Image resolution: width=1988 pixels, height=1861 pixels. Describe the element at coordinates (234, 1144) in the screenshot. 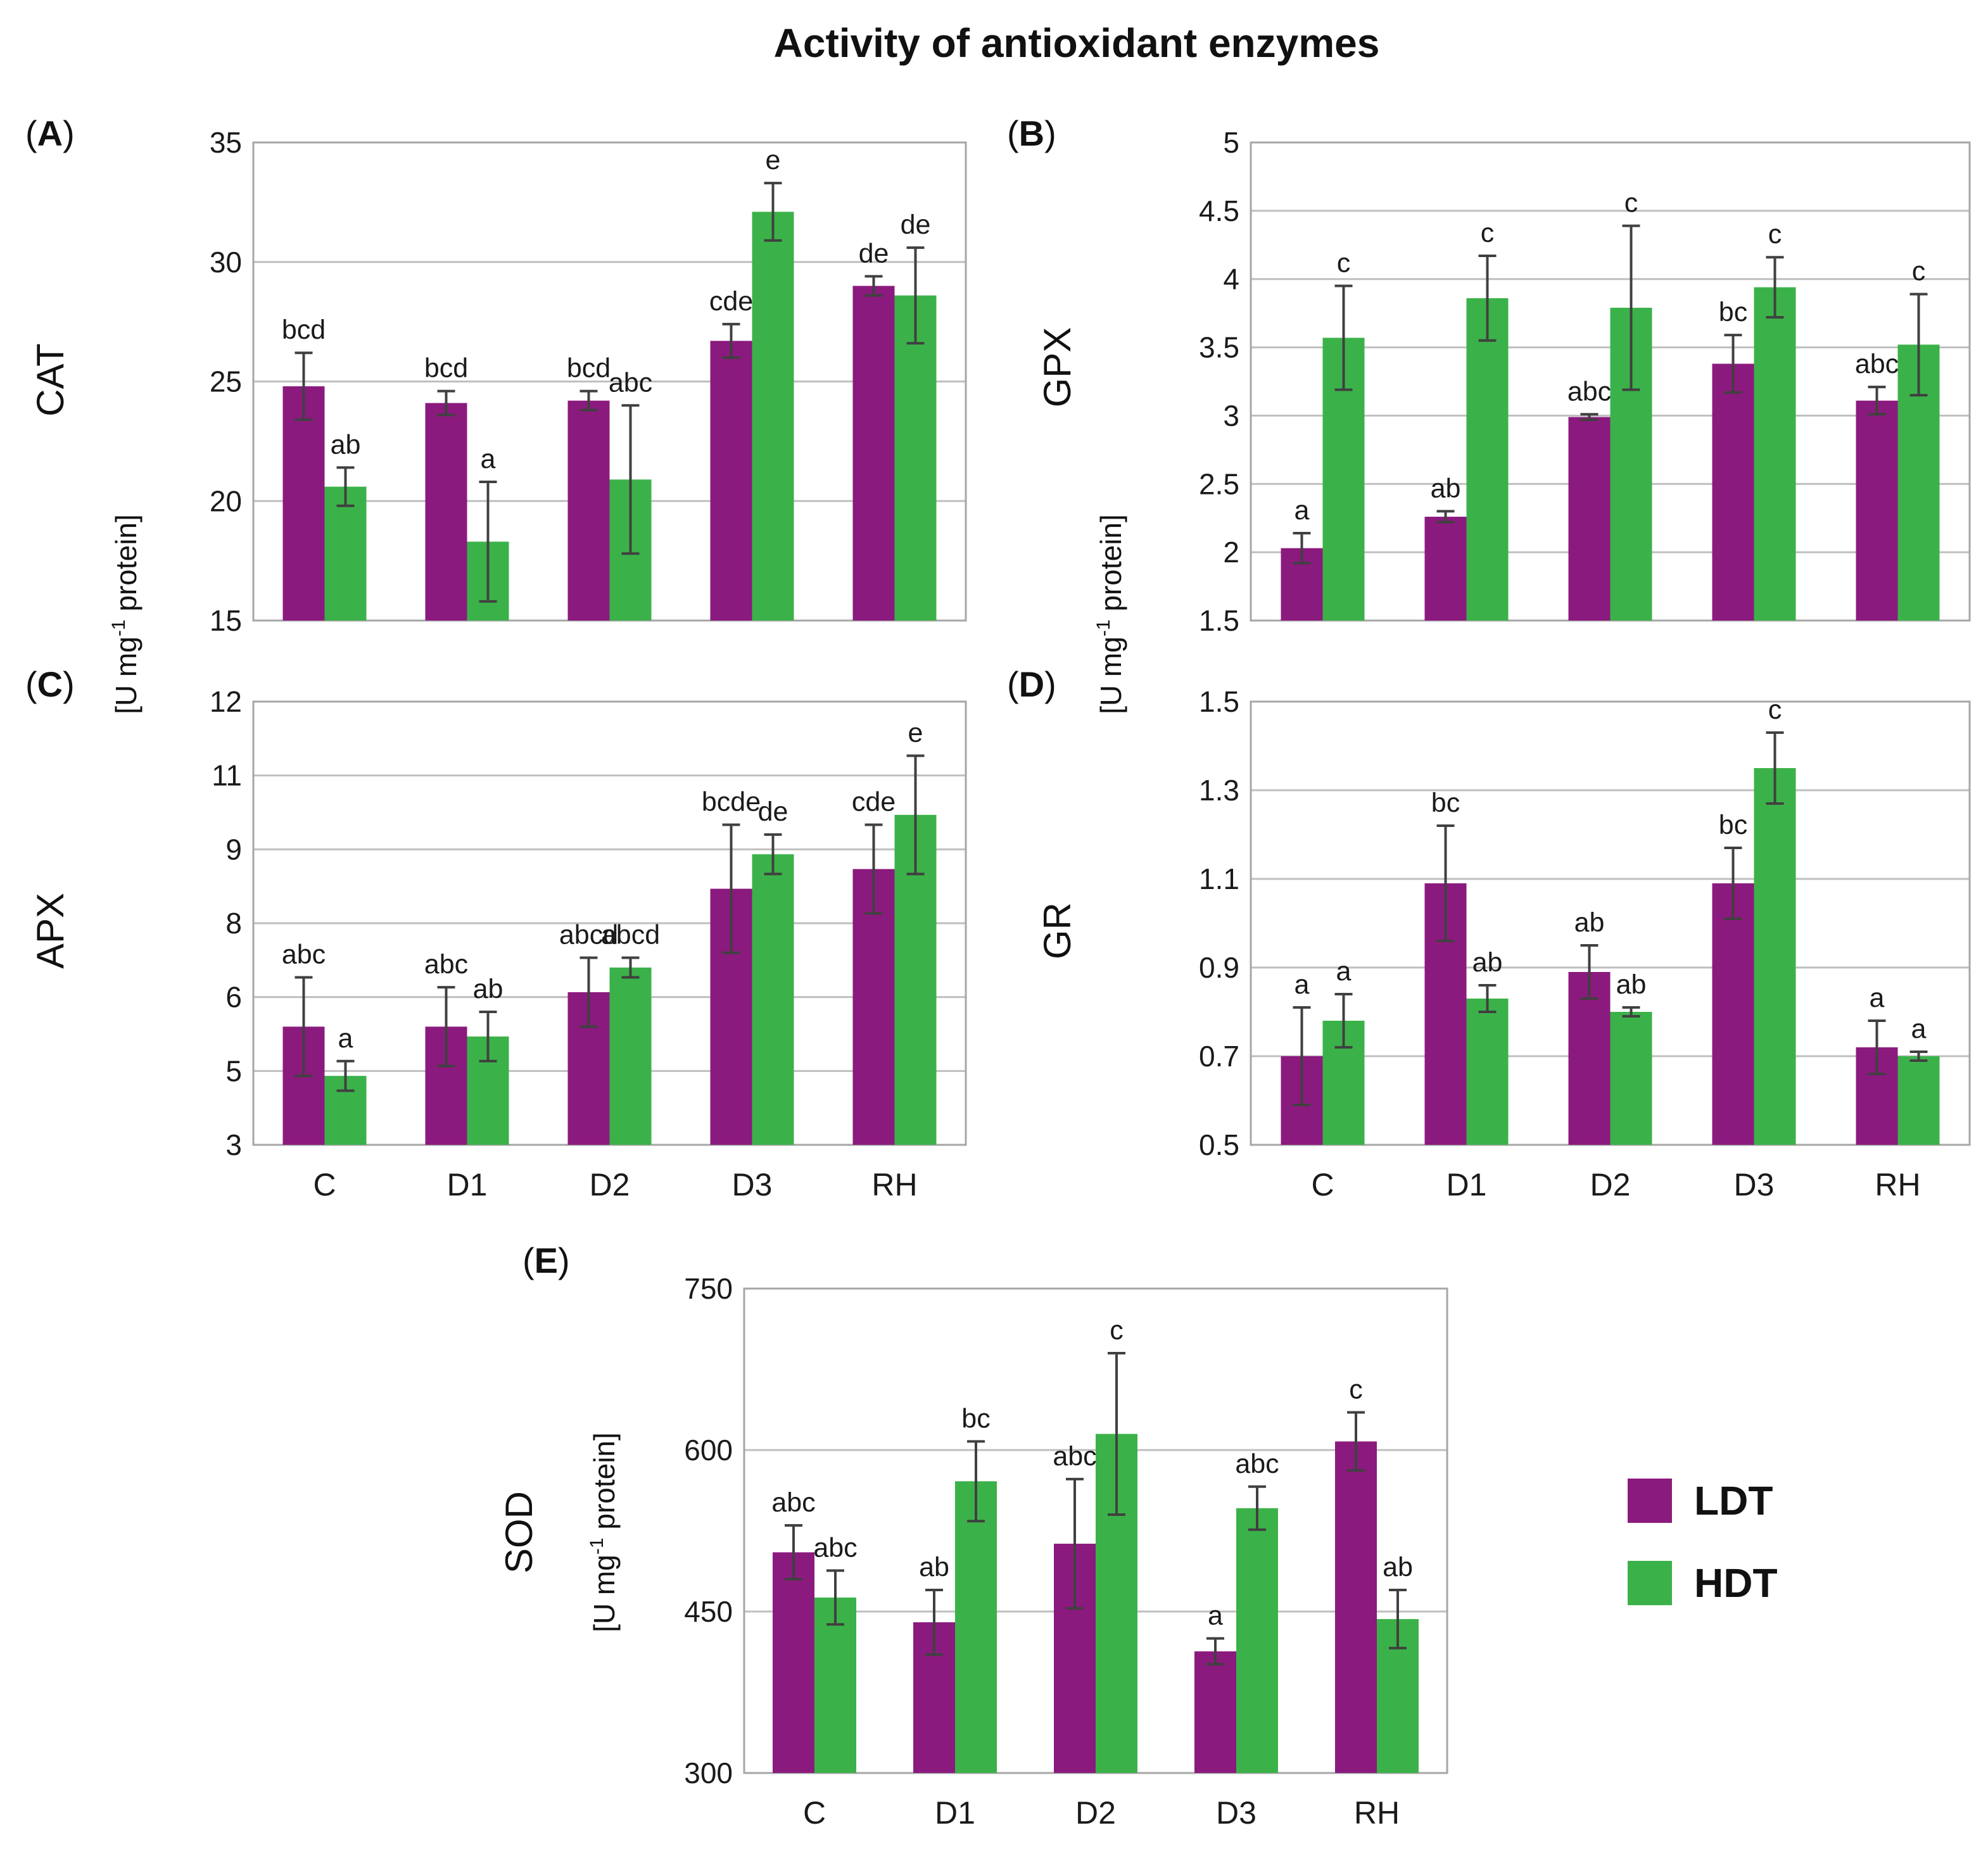

I see `y-tick-label: 3` at that location.